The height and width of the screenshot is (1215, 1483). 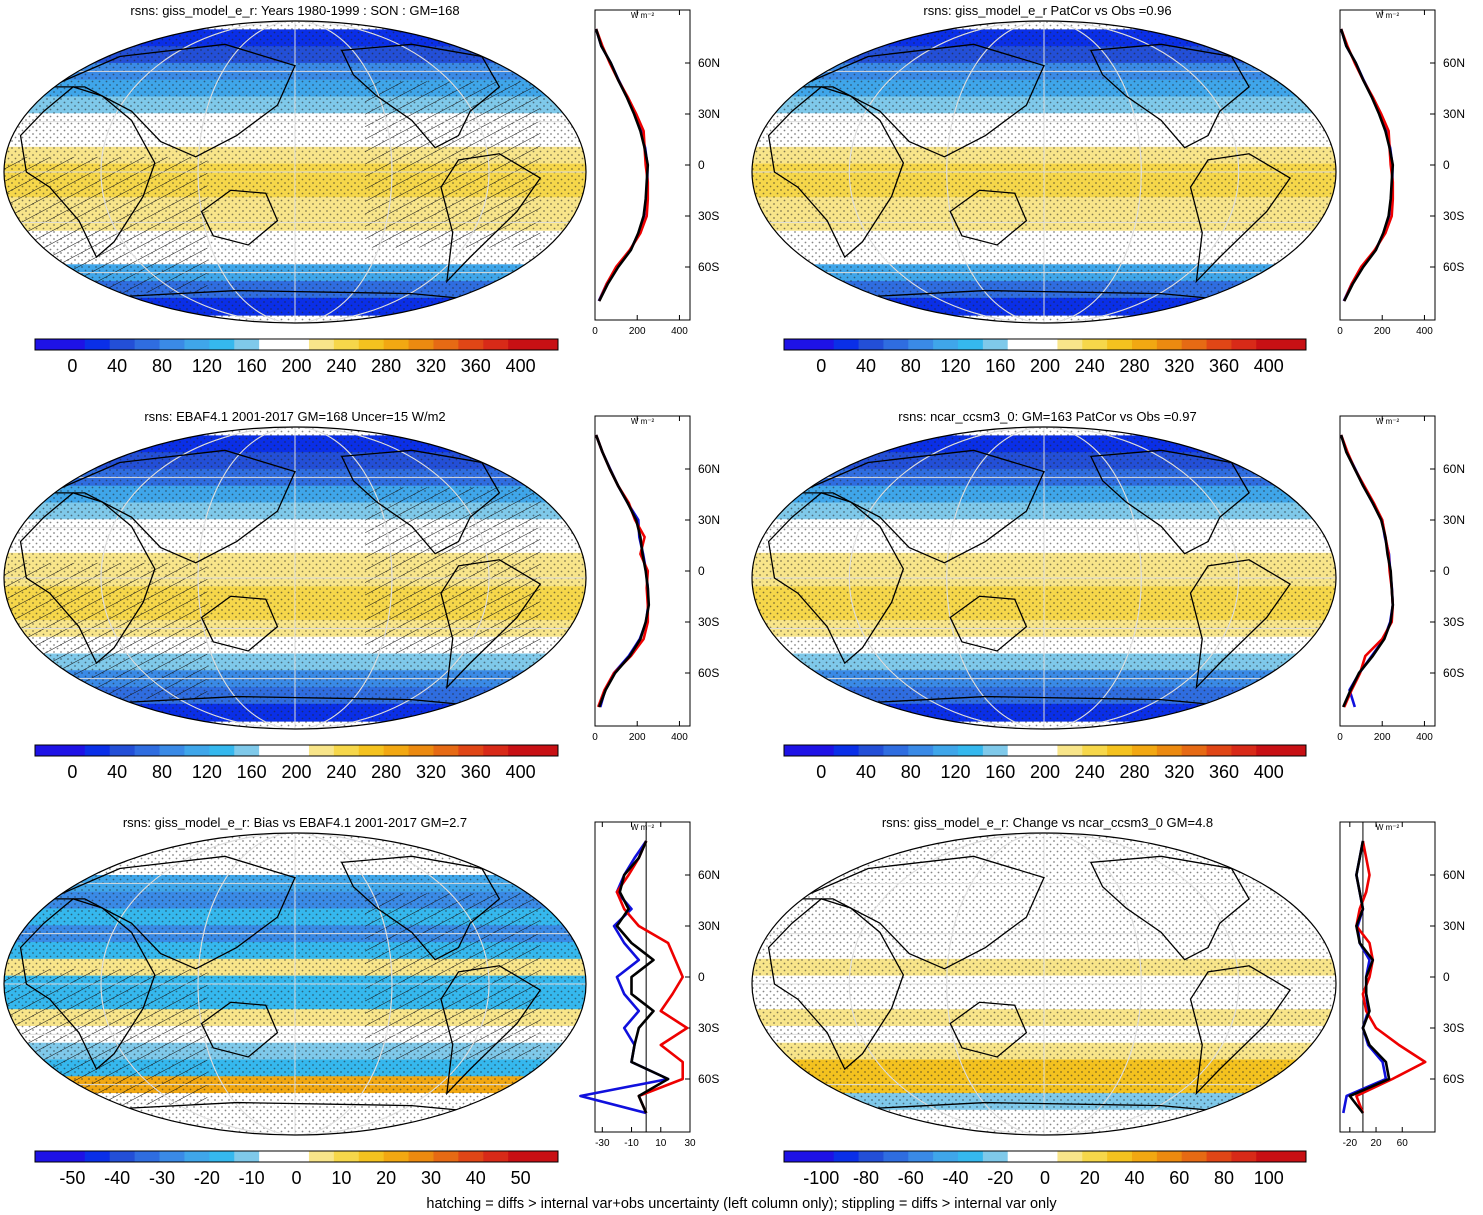 I want to click on zonal-mean-plot: W m⁻² 60N 30N 0 30S 60S -30 -10 10 30, so click(x=649, y=985).